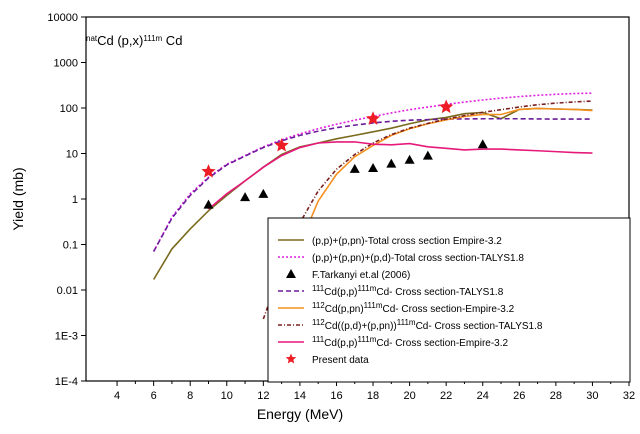 This screenshot has height=434, width=640. What do you see at coordinates (629, 396) in the screenshot?
I see `x-tick-label: 32` at bounding box center [629, 396].